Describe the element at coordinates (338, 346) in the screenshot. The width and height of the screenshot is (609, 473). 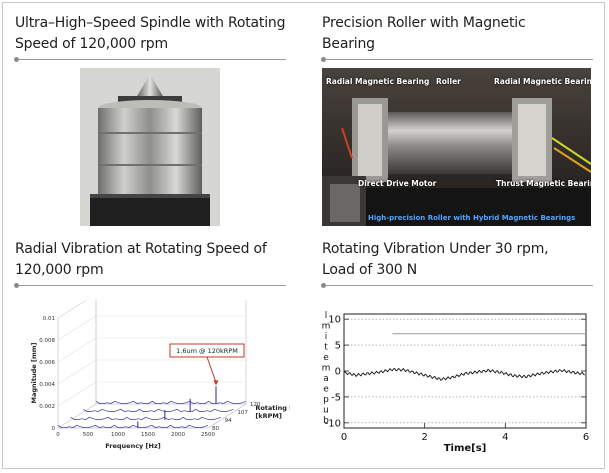
I see `y-tick-label: 5` at that location.